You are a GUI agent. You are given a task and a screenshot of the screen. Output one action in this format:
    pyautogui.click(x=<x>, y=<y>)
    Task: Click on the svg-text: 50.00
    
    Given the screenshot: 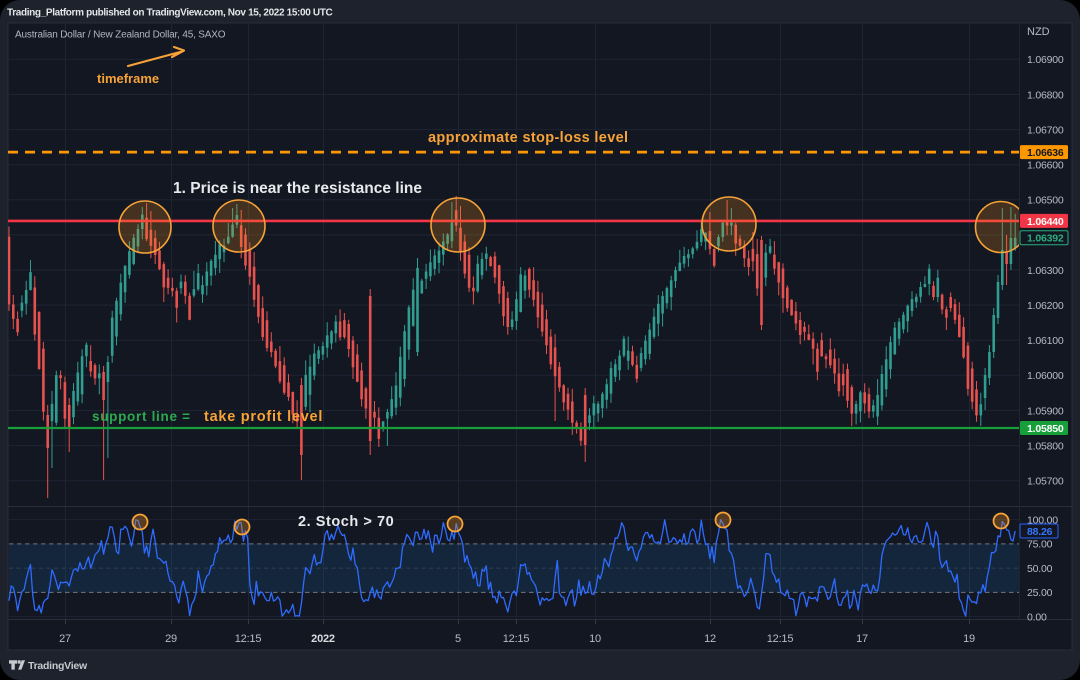 What is the action you would take?
    pyautogui.click(x=1040, y=569)
    